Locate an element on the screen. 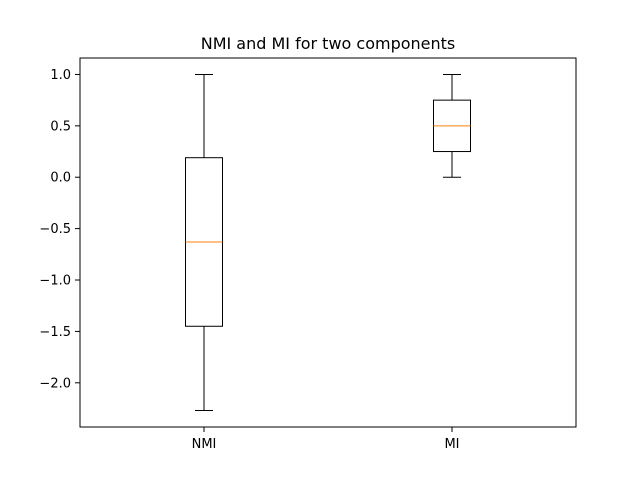  y-tick-label: 0.5 is located at coordinates (60, 126).